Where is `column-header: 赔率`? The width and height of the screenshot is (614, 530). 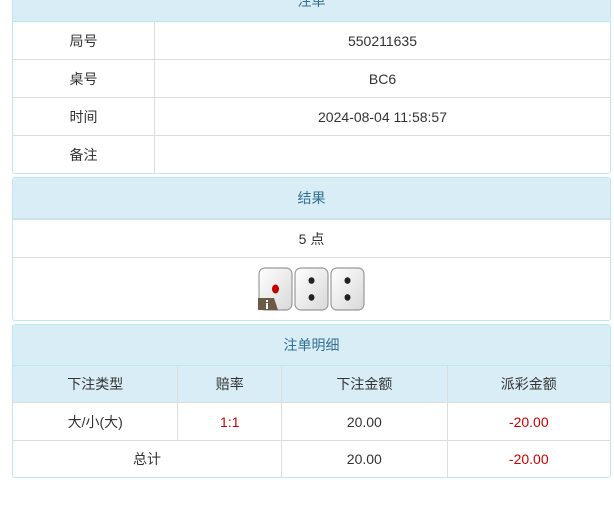 column-header: 赔率 is located at coordinates (229, 384).